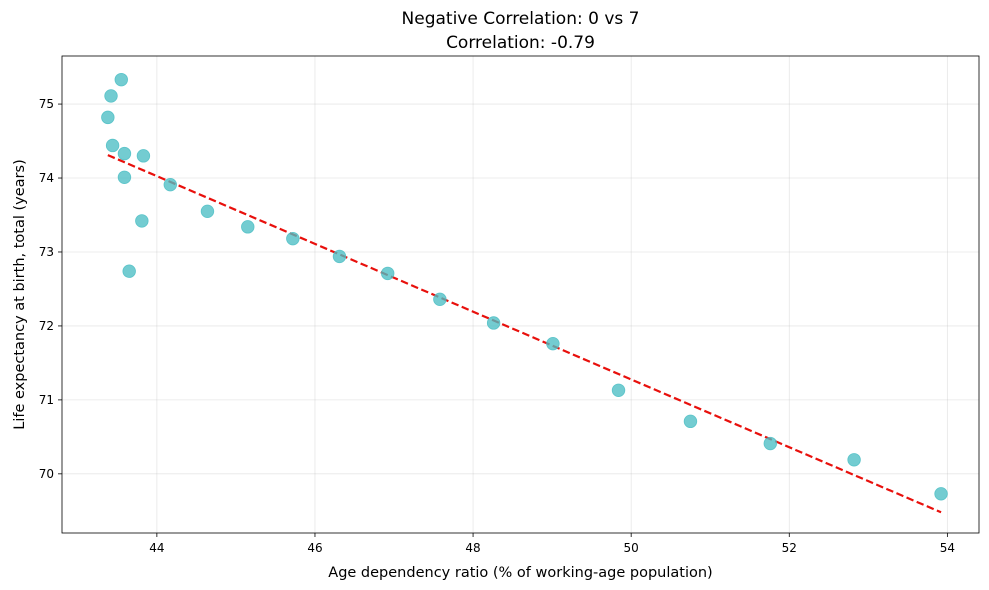 The height and width of the screenshot is (590, 989). Describe the element at coordinates (46, 474) in the screenshot. I see `y-tick-label: 70` at that location.